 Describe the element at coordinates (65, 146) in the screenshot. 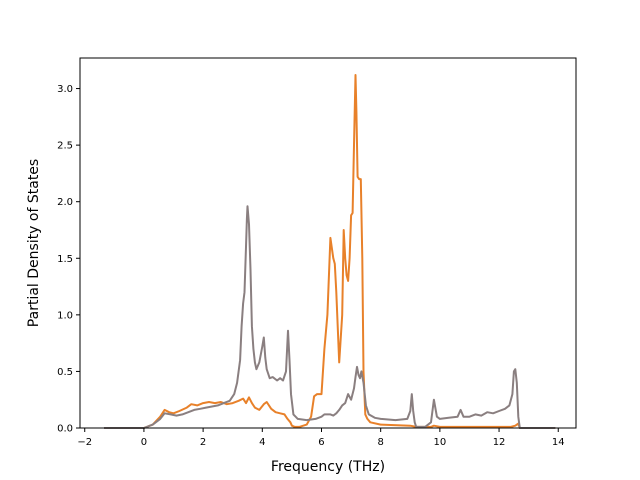

I see `y-tick-label: 2.5` at that location.